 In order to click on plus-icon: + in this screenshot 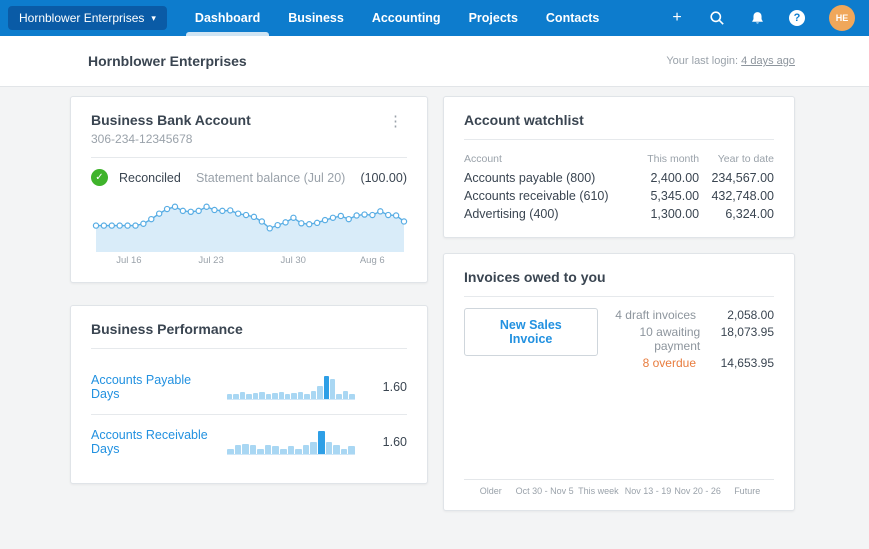, I will do `click(677, 17)`.